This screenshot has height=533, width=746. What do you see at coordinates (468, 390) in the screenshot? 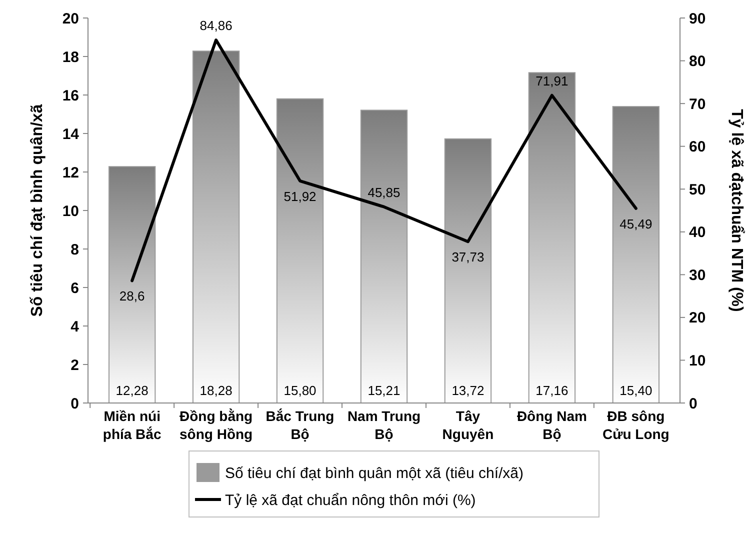
I see `data-label: 13,72` at bounding box center [468, 390].